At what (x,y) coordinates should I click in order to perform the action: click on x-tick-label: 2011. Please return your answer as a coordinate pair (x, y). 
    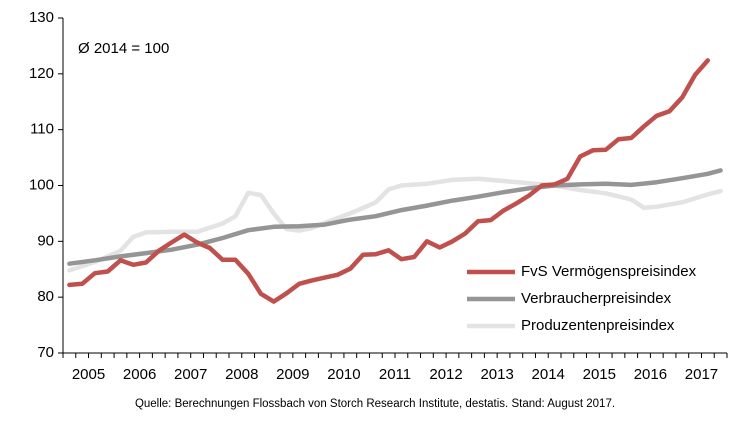
    Looking at the image, I should click on (395, 374).